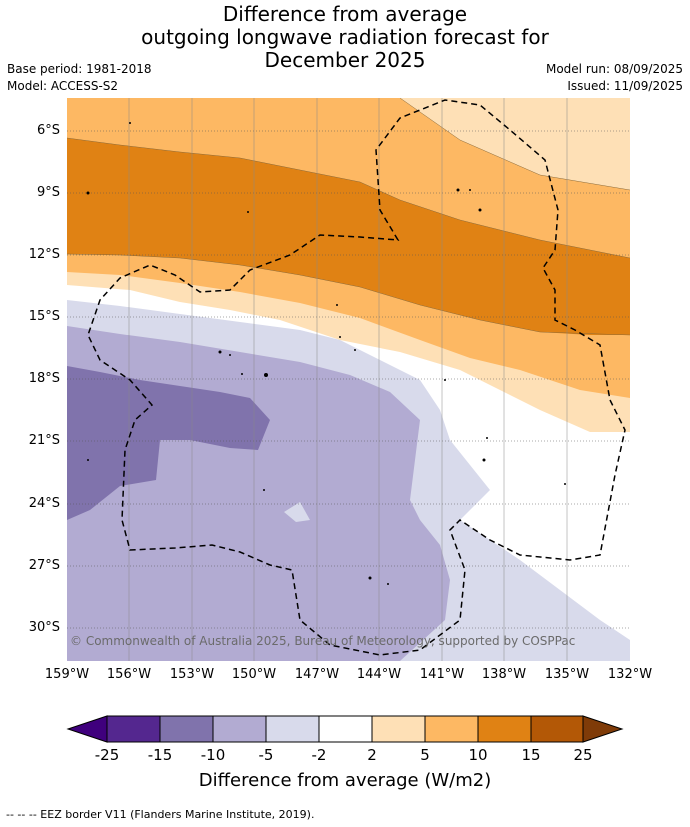 The width and height of the screenshot is (690, 827). Describe the element at coordinates (48, 130) in the screenshot. I see `lat-label: 6°S` at that location.